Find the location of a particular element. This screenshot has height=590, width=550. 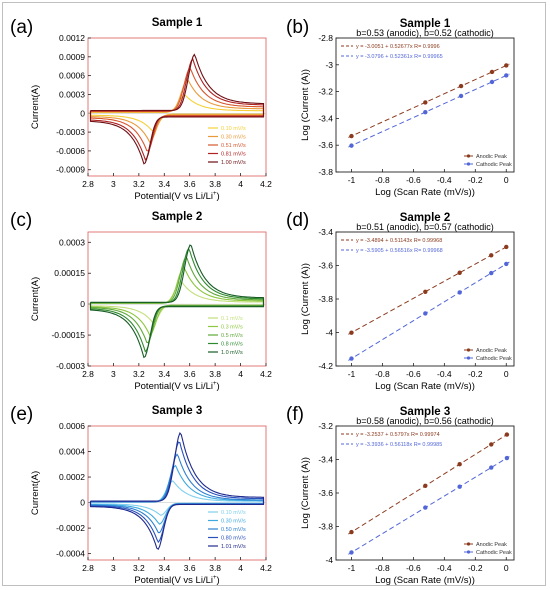

chart-title: Sample 2 is located at coordinates (425, 218).